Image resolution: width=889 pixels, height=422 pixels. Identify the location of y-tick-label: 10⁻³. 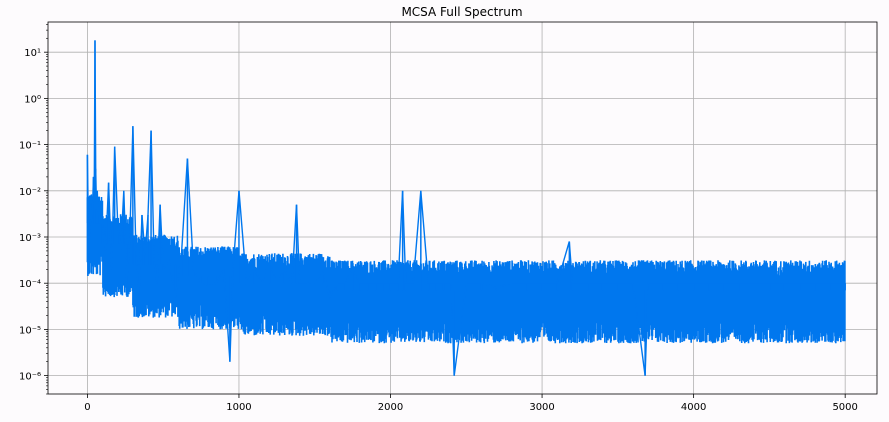
(30, 238).